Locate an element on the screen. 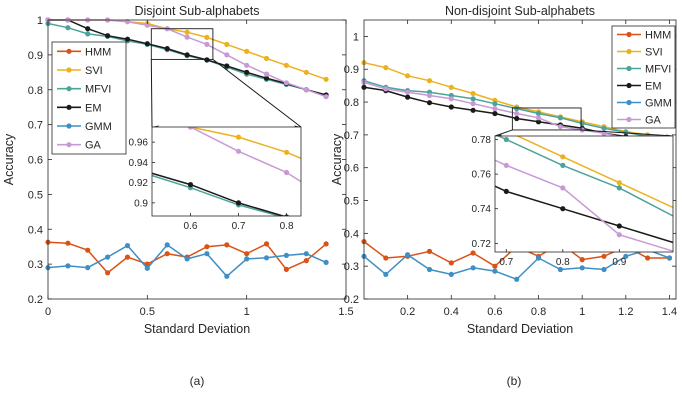 The width and height of the screenshot is (682, 394). legend-label-hmm: HMM is located at coordinates (98, 52).